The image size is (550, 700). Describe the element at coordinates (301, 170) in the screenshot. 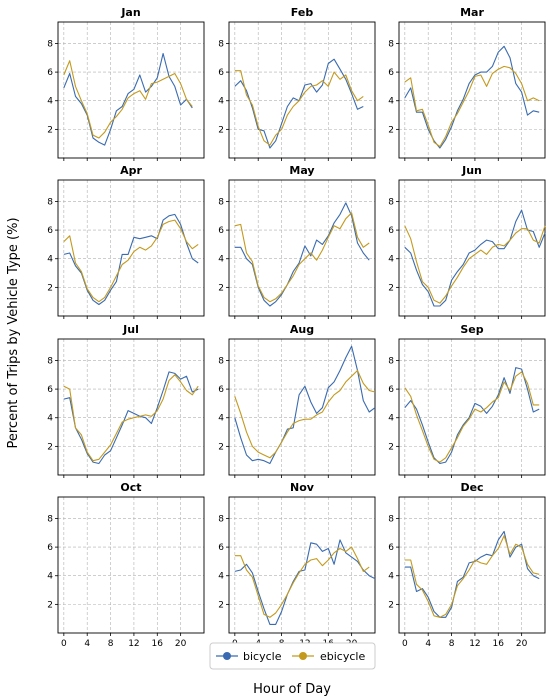

I see `panel-title-may: May` at that location.